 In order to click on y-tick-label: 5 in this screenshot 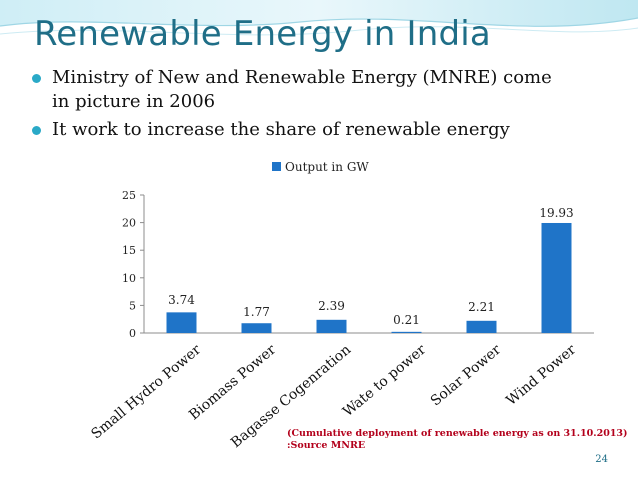, I will do `click(132, 305)`.